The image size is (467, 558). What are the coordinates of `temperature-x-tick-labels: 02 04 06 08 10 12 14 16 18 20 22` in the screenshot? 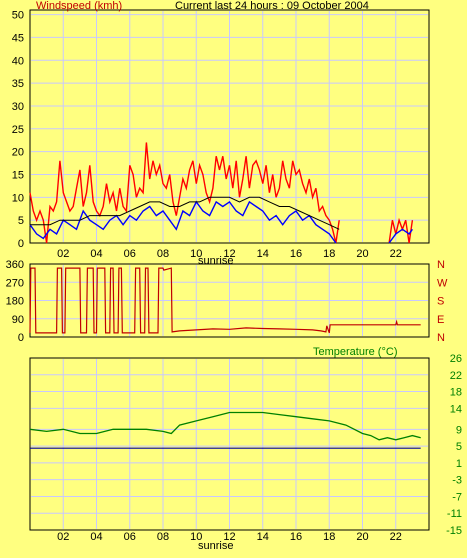 It's located at (229, 537).